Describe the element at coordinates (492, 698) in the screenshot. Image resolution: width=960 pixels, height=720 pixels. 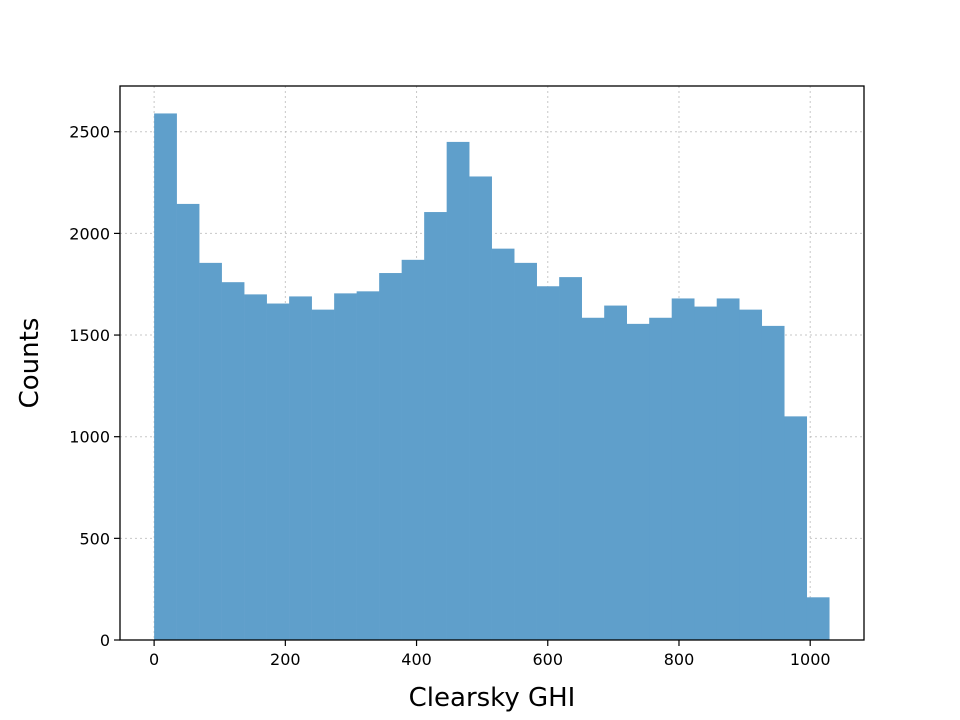
I see `x-axis-label: Clearsky GHI` at that location.